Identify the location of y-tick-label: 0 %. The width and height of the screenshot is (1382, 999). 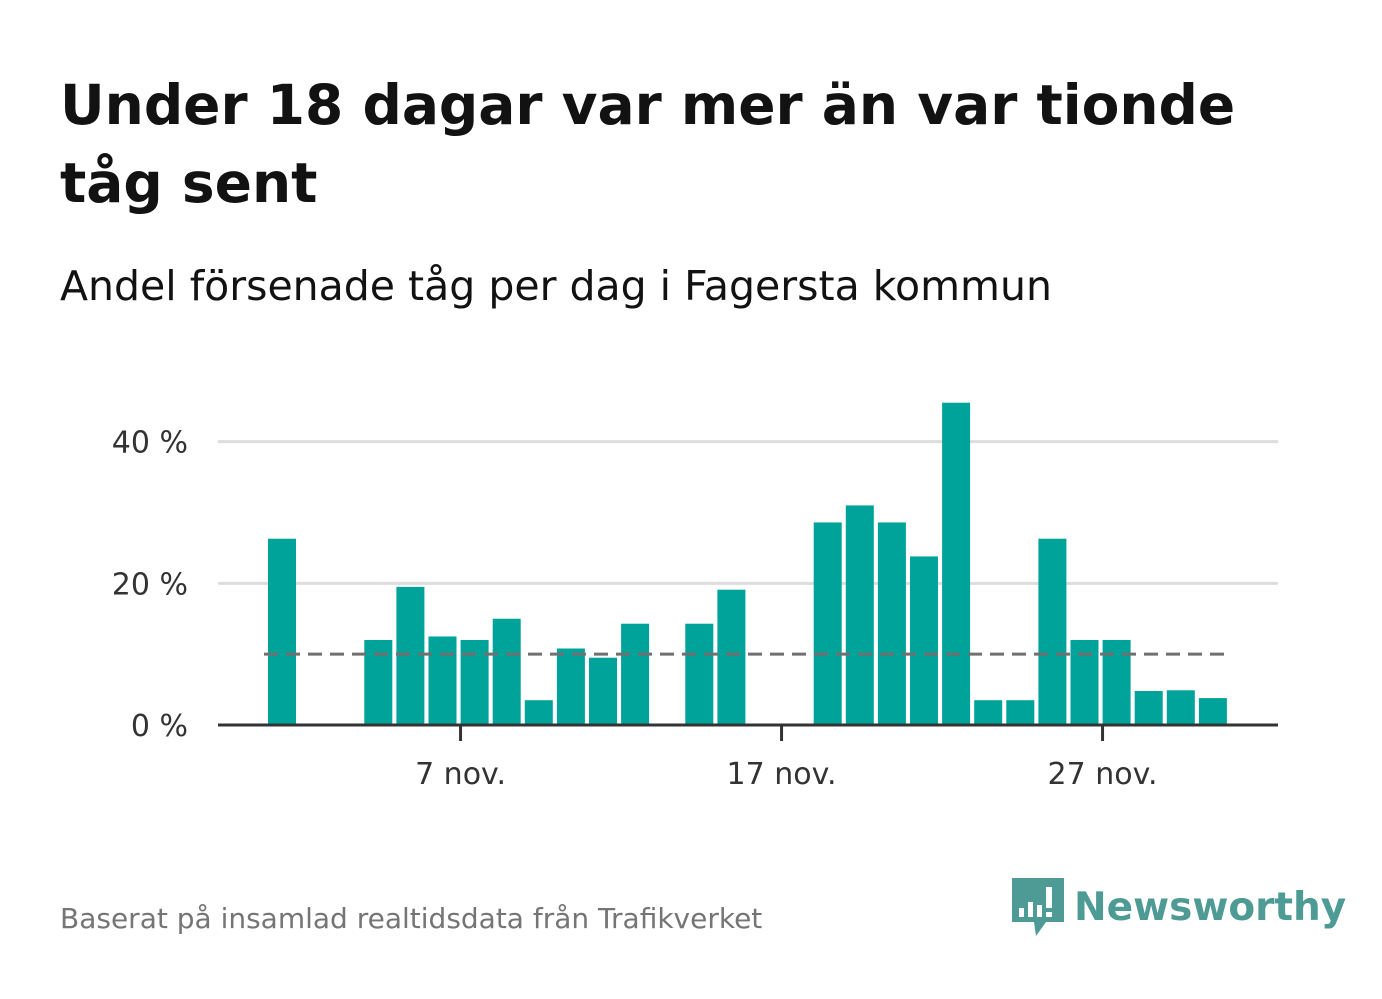
(159, 726).